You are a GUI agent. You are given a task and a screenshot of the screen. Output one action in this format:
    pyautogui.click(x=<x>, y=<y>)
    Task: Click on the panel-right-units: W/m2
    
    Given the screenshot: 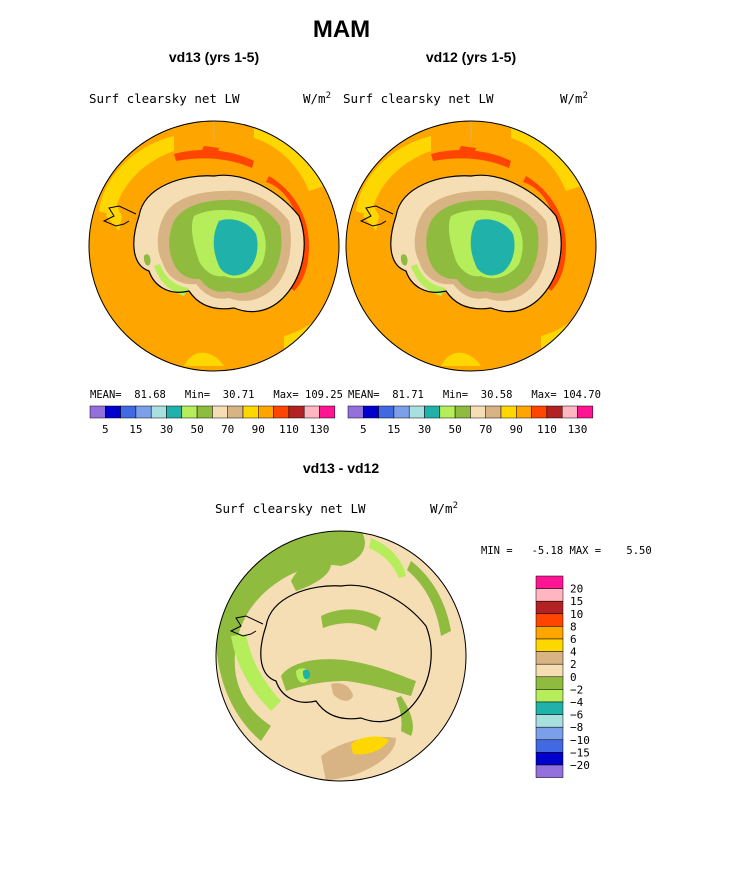 What is the action you would take?
    pyautogui.click(x=574, y=98)
    